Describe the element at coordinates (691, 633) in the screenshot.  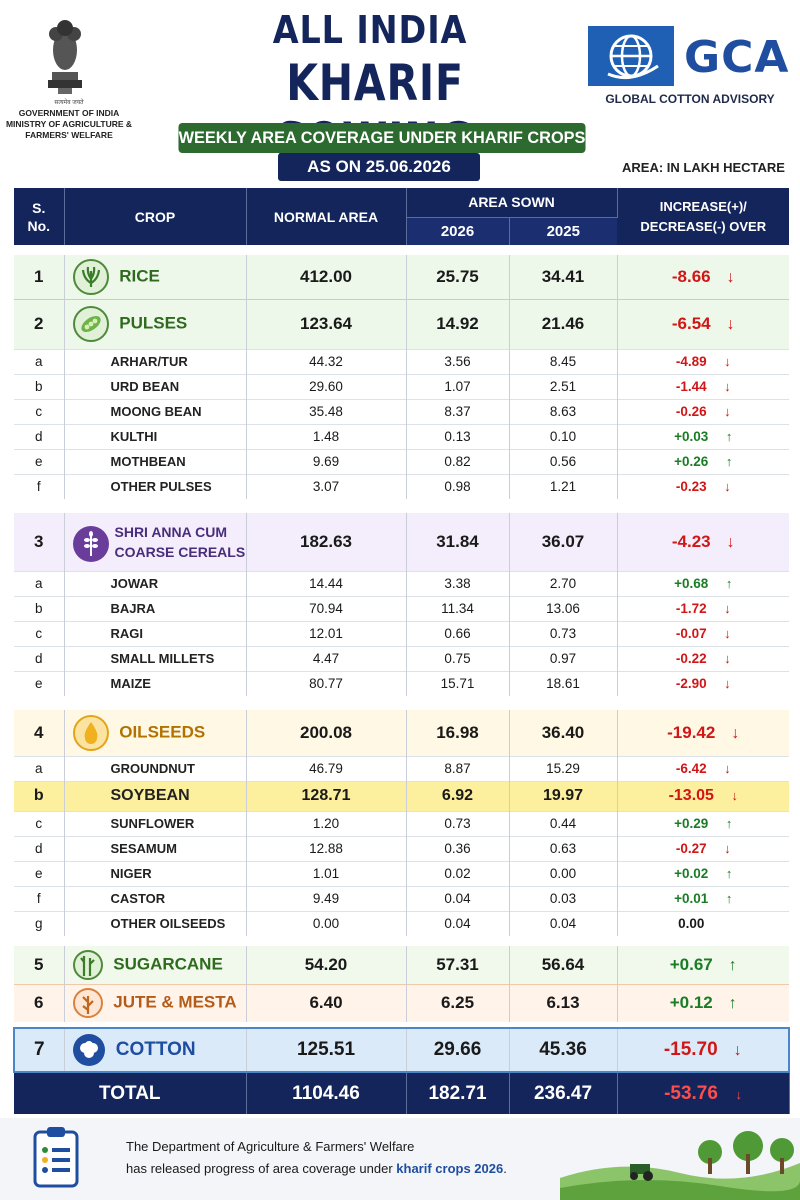
I see `difference-value: -0.07` at that location.